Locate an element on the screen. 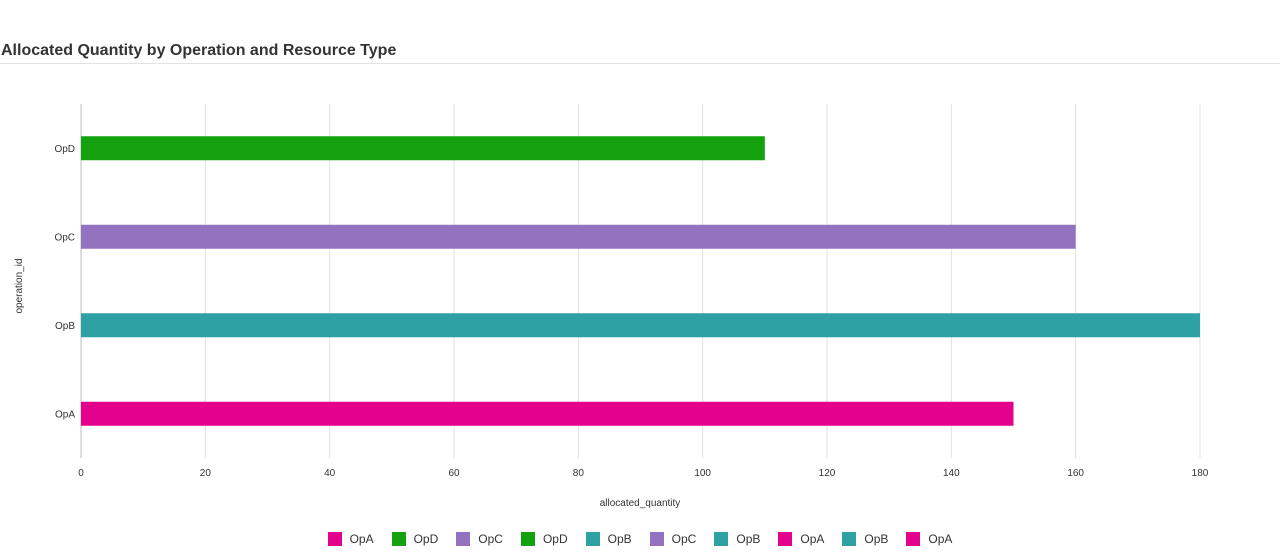  bar-opb is located at coordinates (640, 325).